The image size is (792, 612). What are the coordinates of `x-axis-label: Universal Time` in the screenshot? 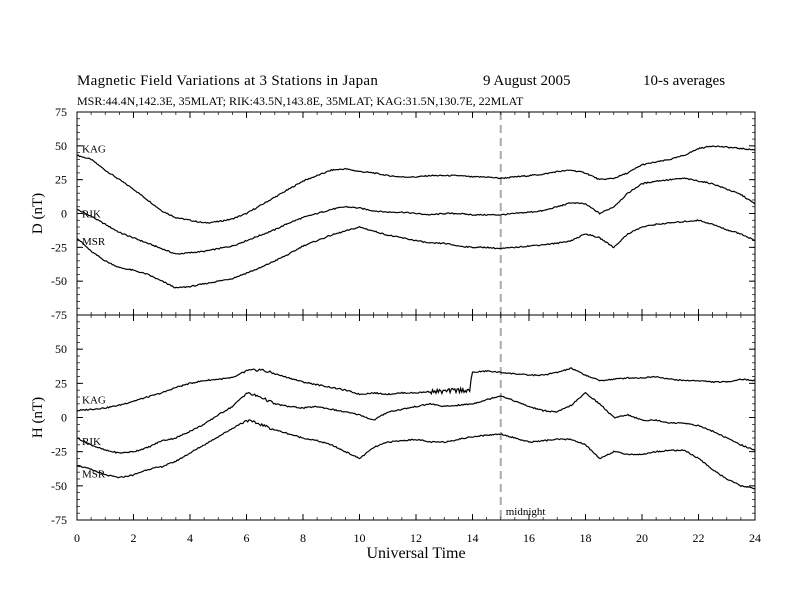 It's located at (415, 553).